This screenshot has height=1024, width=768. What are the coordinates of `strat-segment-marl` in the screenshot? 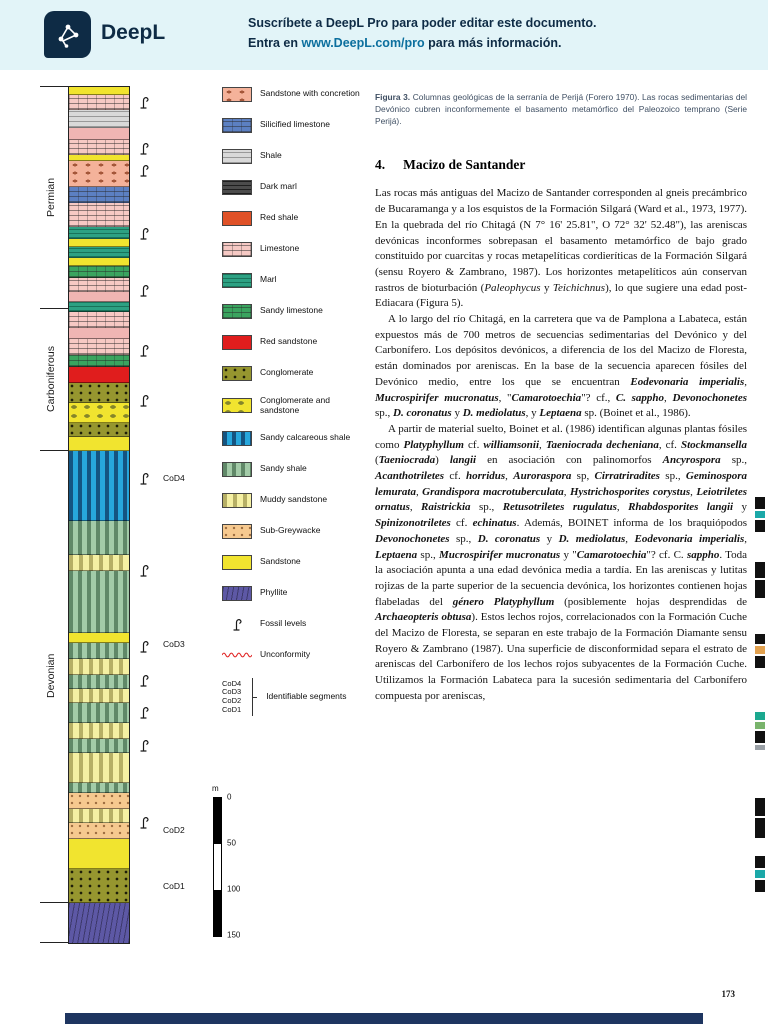 It's located at (99, 233).